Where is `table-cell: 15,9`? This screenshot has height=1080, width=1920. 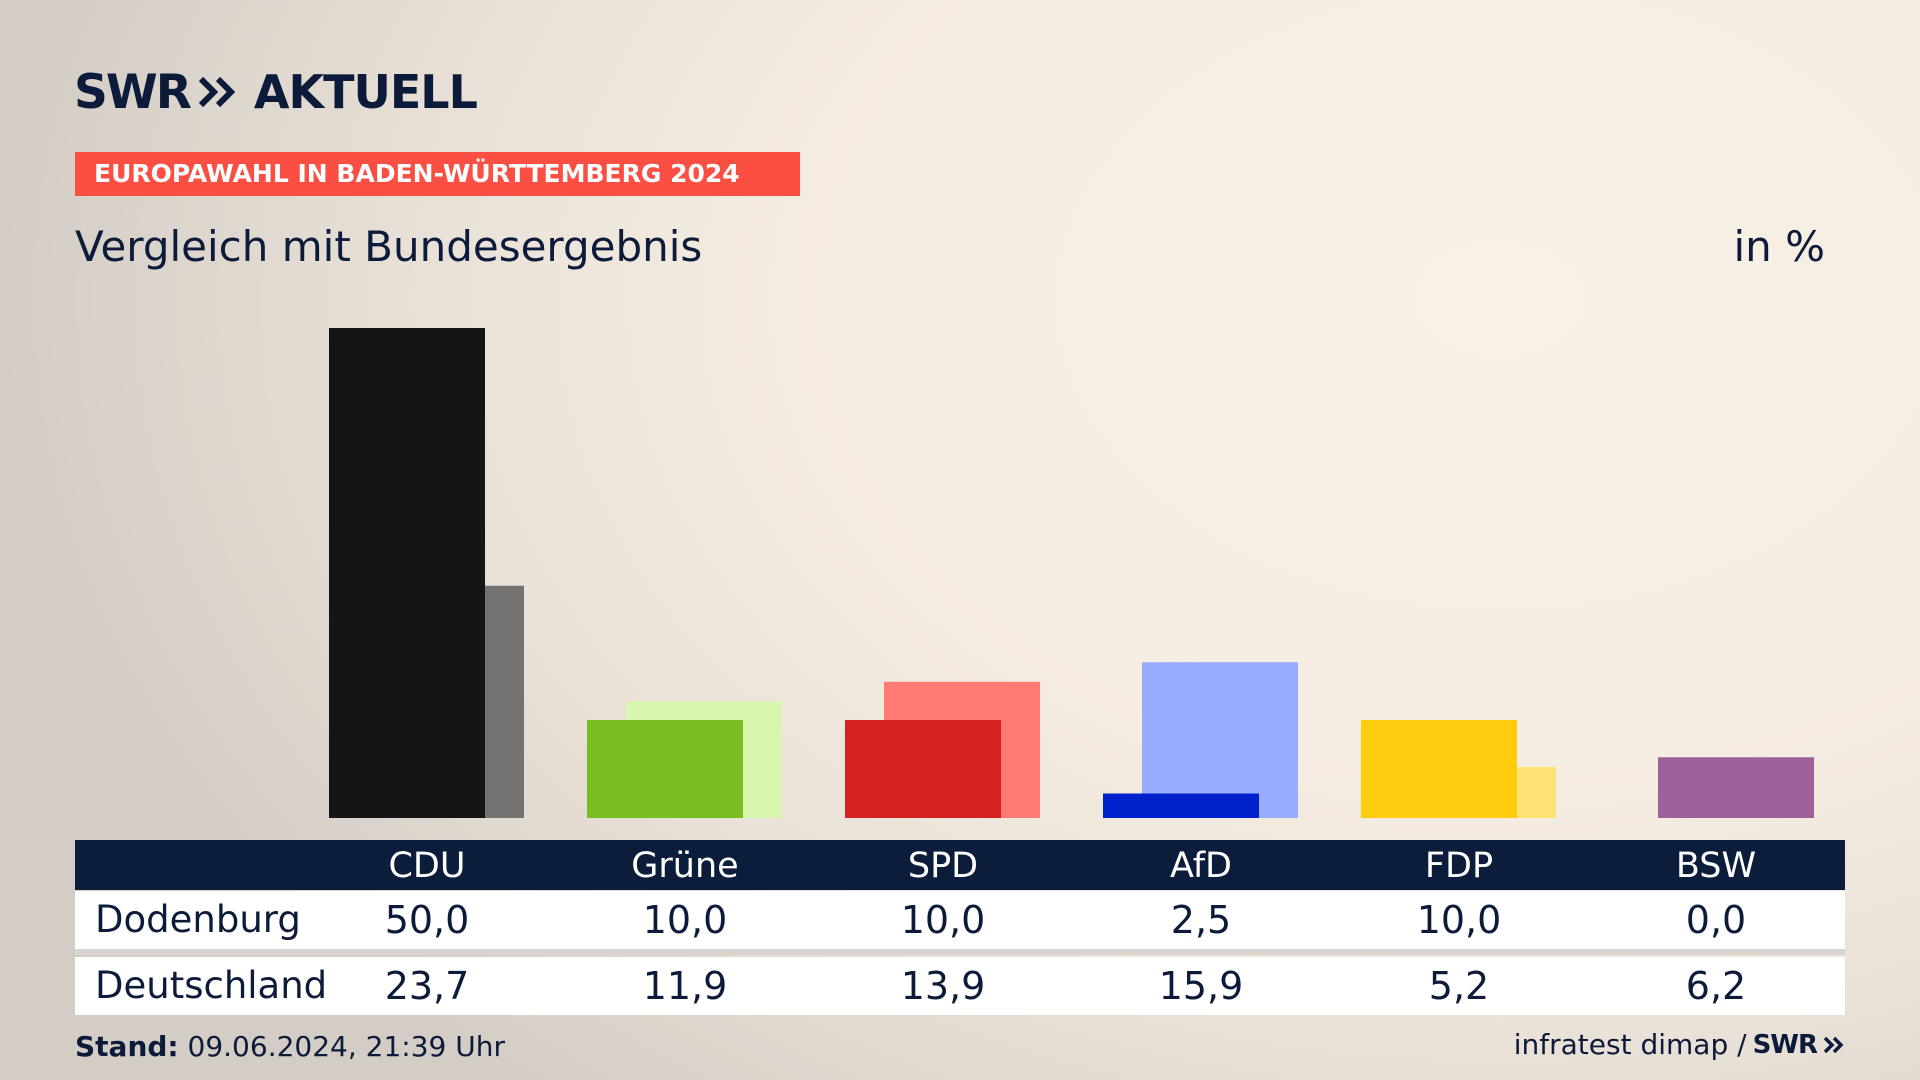 table-cell: 15,9 is located at coordinates (1201, 986).